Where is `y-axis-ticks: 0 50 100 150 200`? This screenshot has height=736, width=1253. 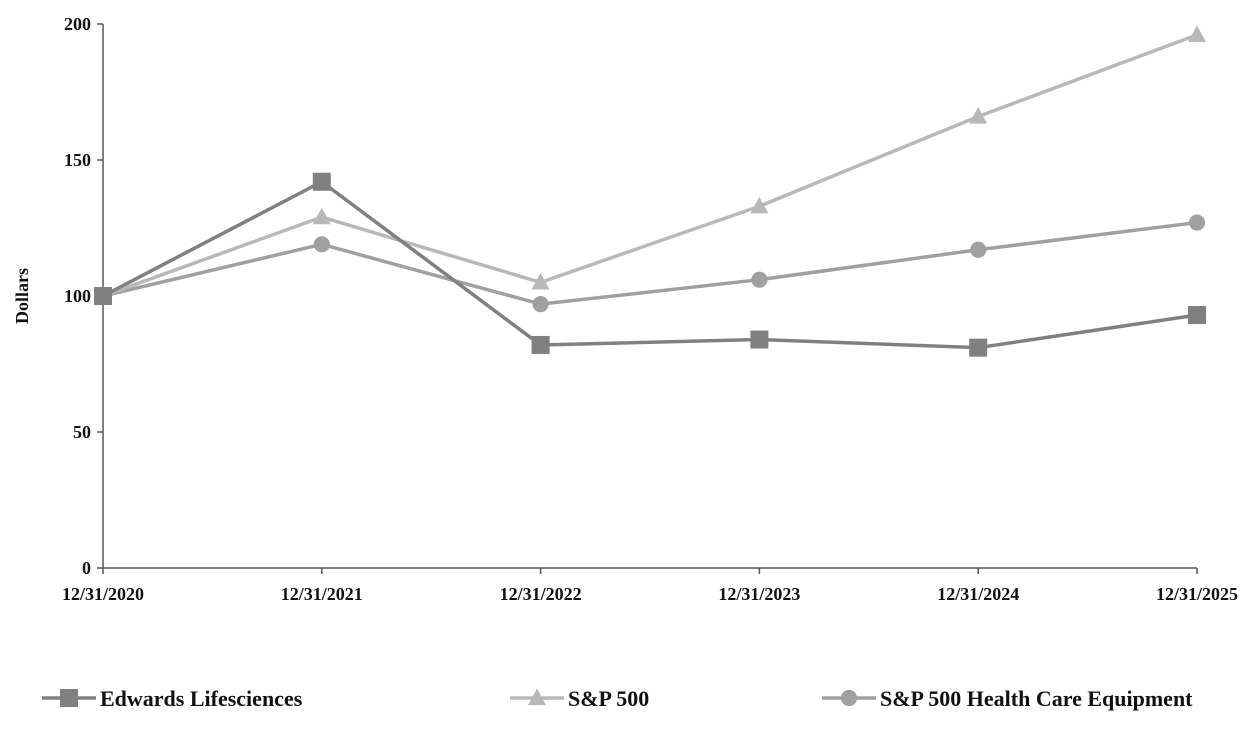
y-axis-ticks: 0 50 100 150 200 is located at coordinates (83, 296).